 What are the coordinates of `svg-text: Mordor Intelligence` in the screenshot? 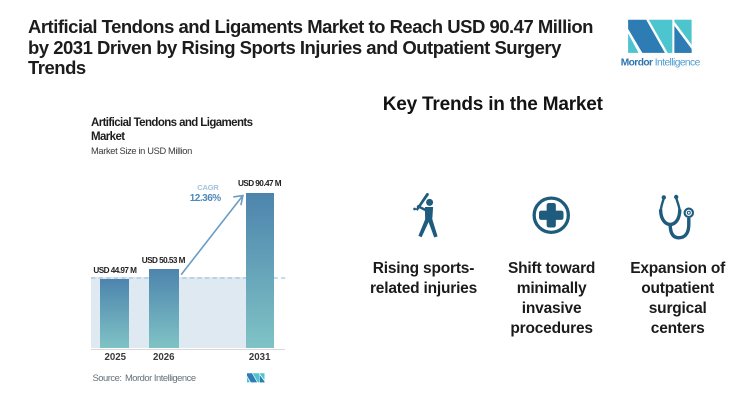 It's located at (661, 62).